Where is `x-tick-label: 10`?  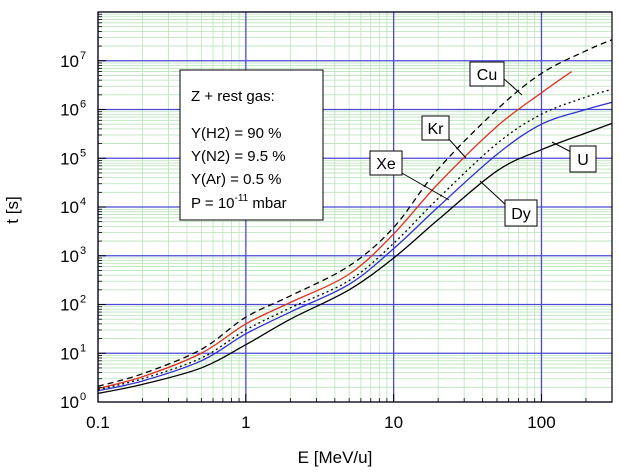
x-tick-label: 10 is located at coordinates (393, 422).